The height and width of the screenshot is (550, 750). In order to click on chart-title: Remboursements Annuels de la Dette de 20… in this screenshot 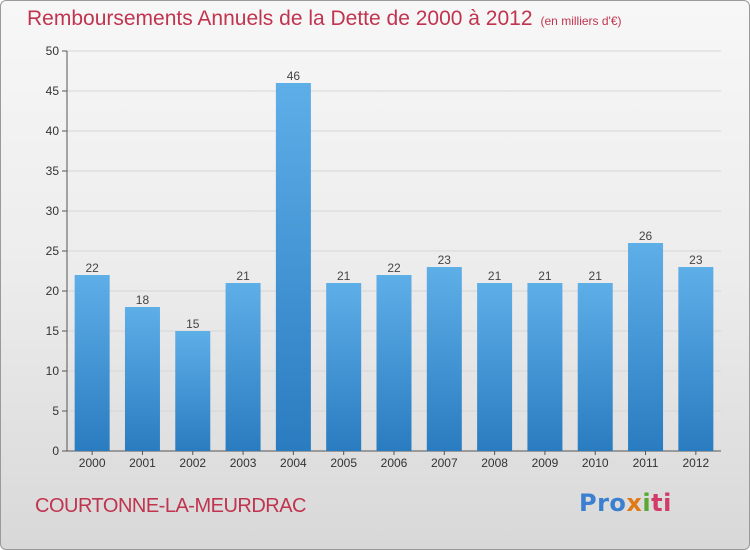, I will do `click(324, 19)`.